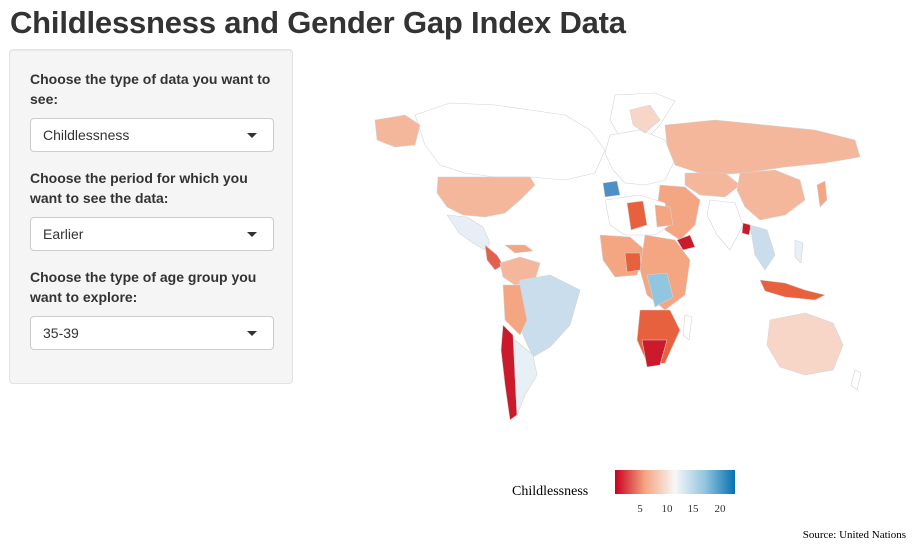 This screenshot has width=924, height=553. Describe the element at coordinates (667, 509) in the screenshot. I see `legend-tick-label: 10` at that location.